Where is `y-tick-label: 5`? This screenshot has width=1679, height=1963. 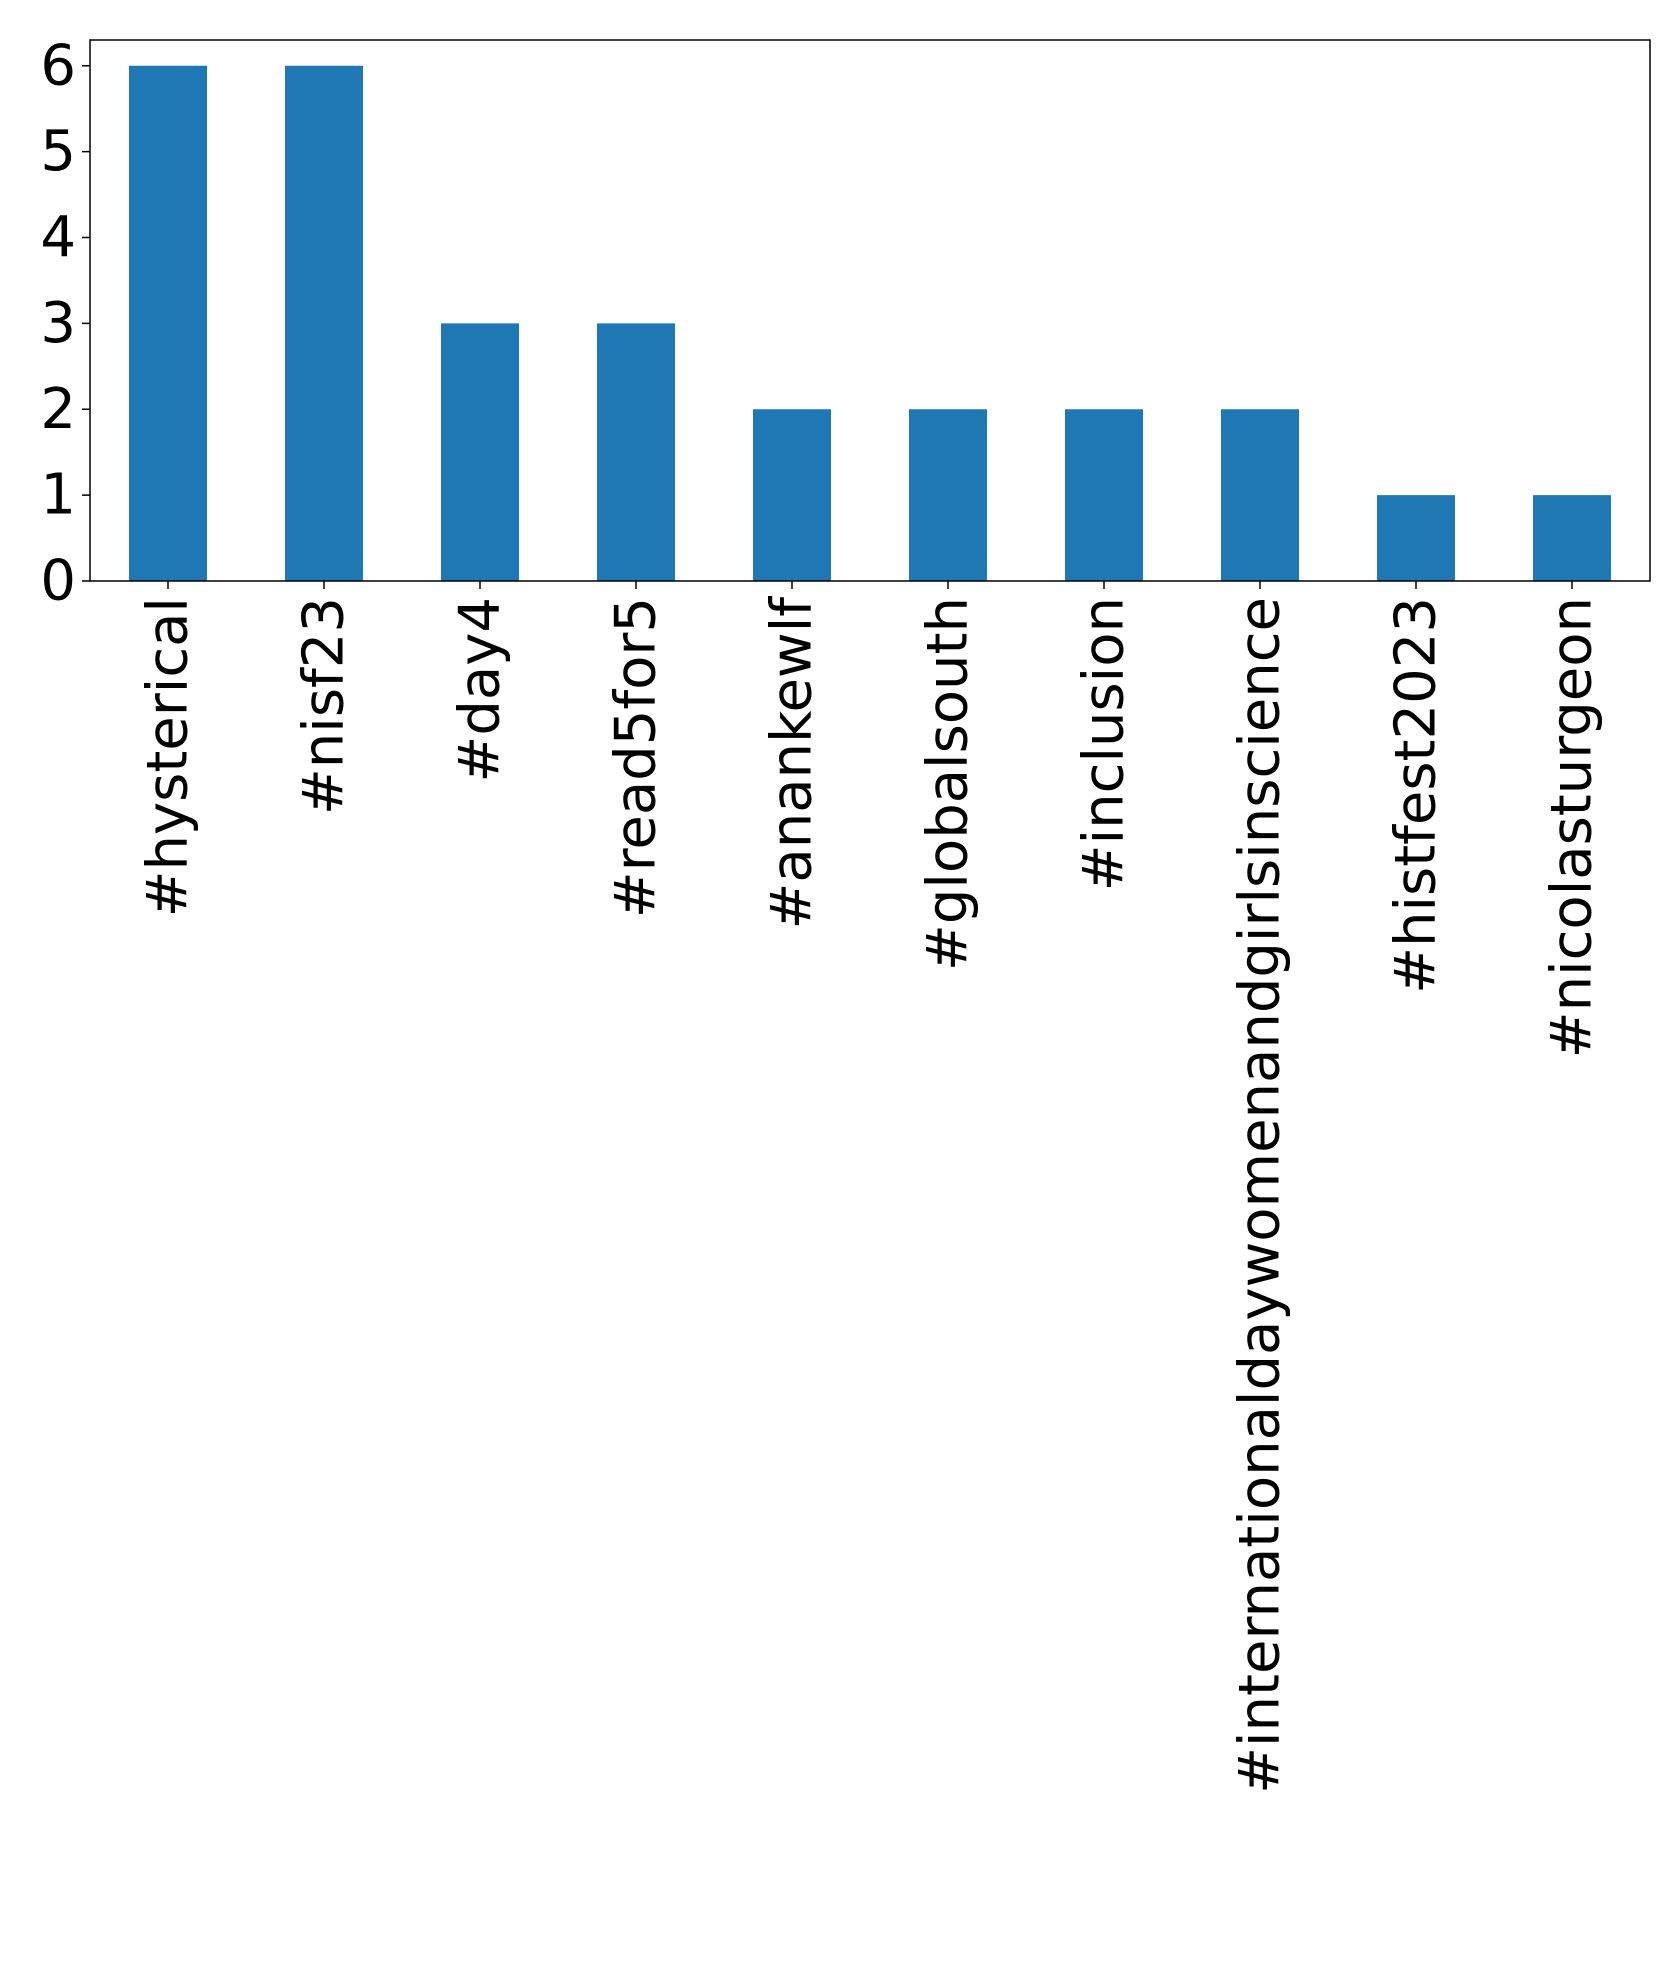 y-tick-label: 5 is located at coordinates (58, 151).